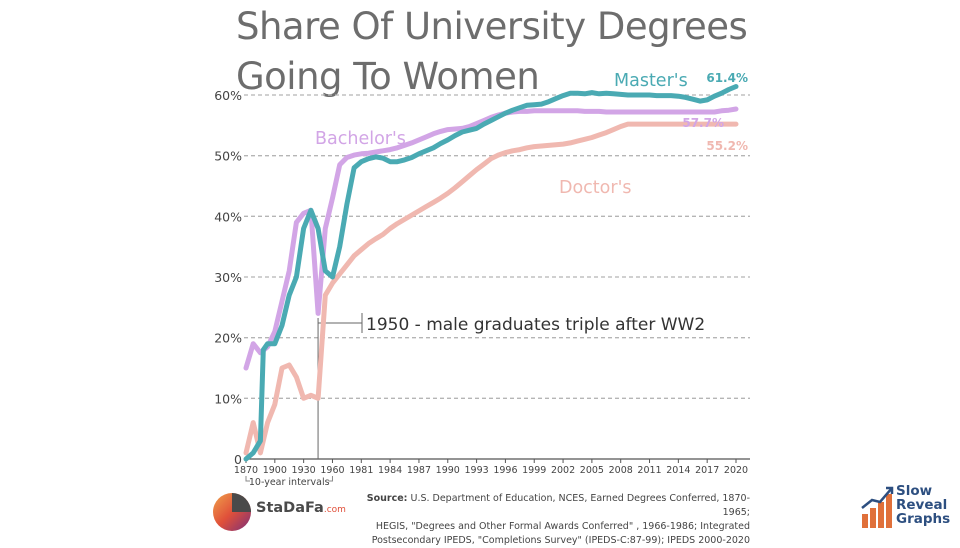 This screenshot has height=548, width=960. Describe the element at coordinates (595, 188) in the screenshot. I see `series-label: Doctor's` at that location.